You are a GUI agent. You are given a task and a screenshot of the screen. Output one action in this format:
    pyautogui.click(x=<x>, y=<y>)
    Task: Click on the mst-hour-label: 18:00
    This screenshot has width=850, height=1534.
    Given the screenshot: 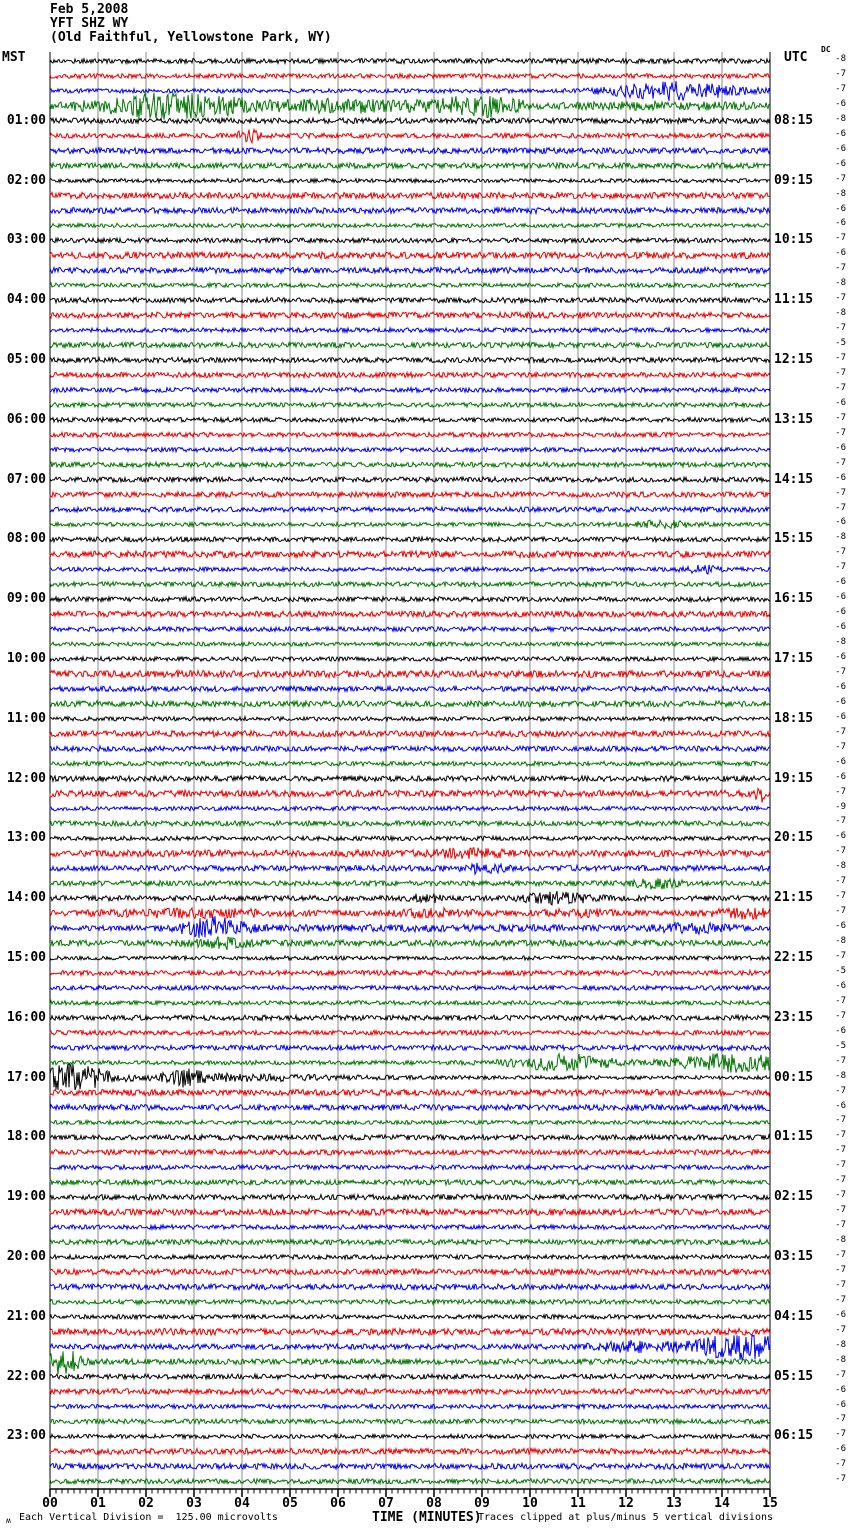 What is the action you would take?
    pyautogui.click(x=26, y=1137)
    